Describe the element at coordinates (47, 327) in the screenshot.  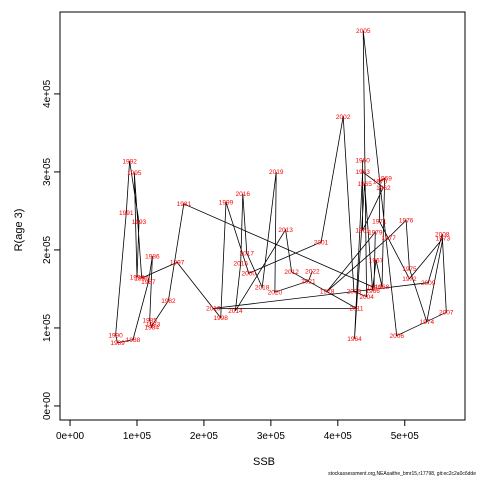
I see `y-tick-label: 1e+05` at that location.